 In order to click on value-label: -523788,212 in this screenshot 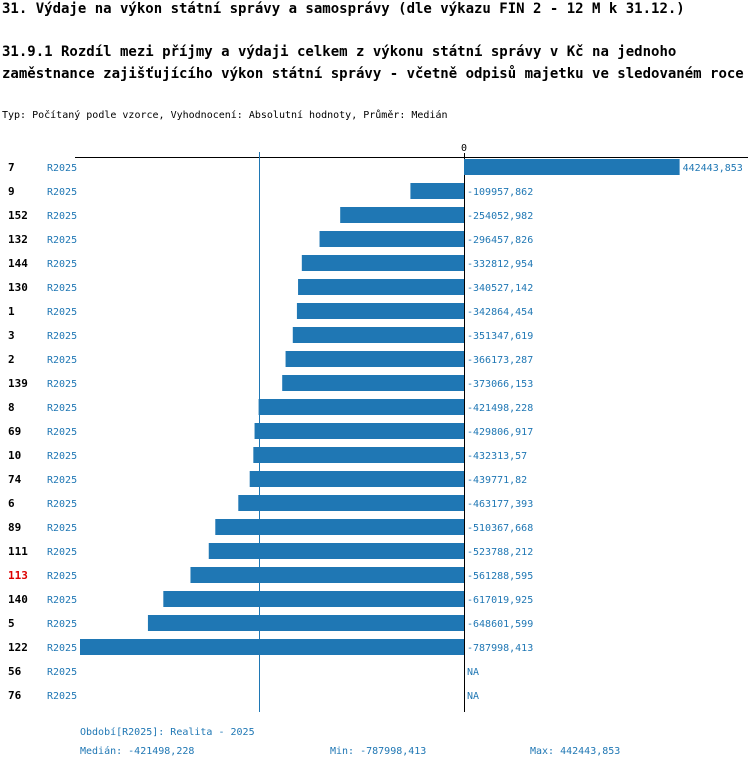, I will do `click(500, 552)`.